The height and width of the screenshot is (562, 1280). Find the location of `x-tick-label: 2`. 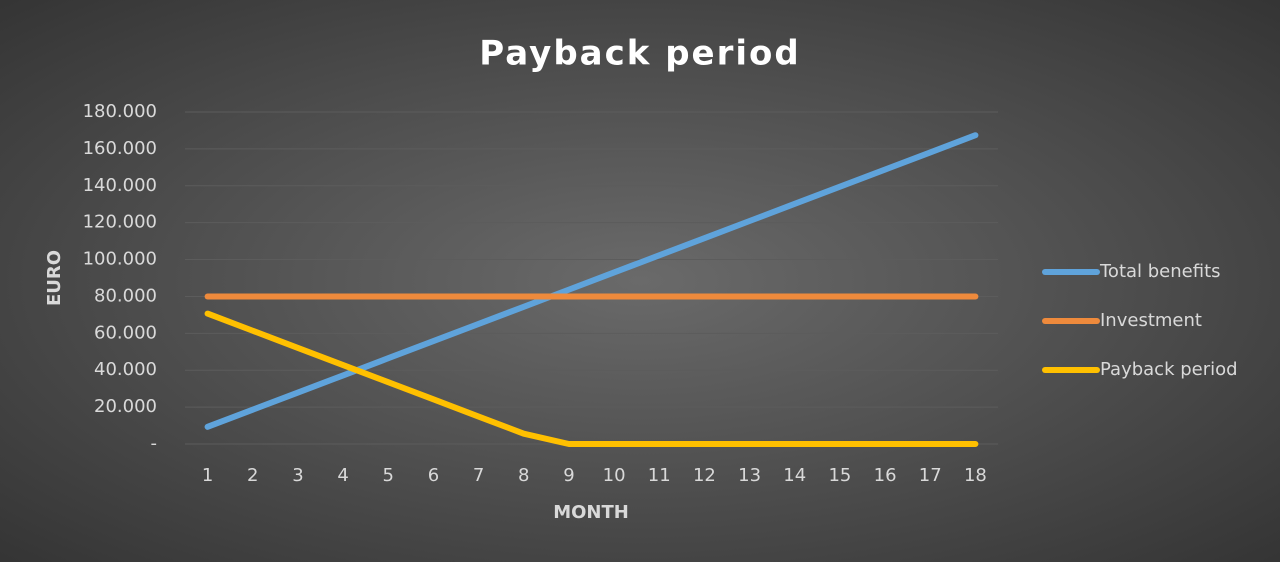

x-tick-label: 2 is located at coordinates (252, 475).